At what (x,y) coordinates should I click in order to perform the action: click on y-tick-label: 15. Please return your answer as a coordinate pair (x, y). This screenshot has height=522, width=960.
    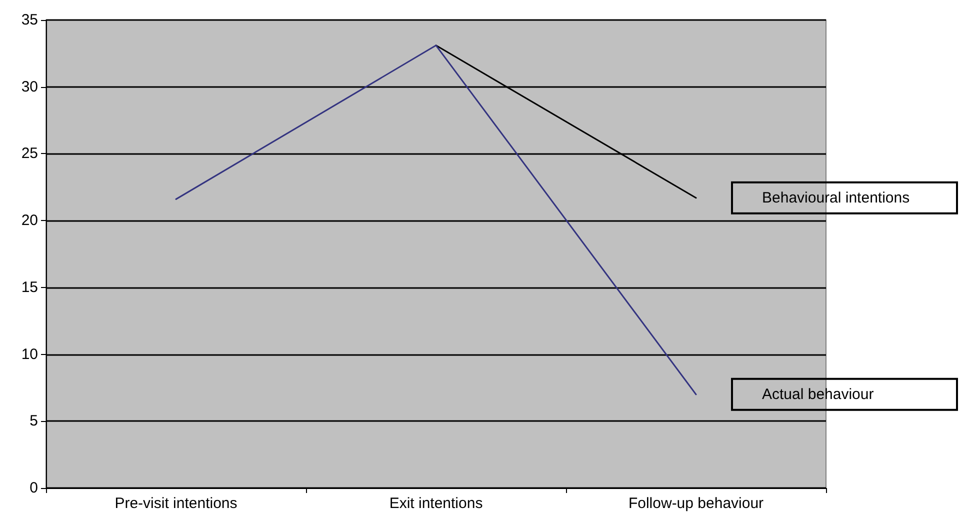
    Looking at the image, I should click on (29, 287).